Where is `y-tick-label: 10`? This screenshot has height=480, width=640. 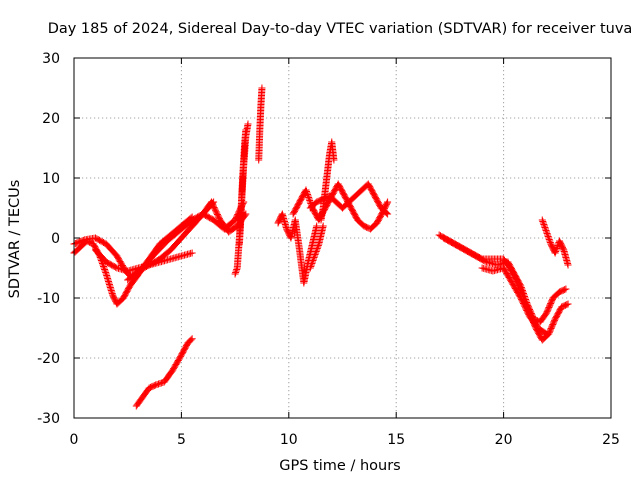 y-tick-label: 10 is located at coordinates (51, 179).